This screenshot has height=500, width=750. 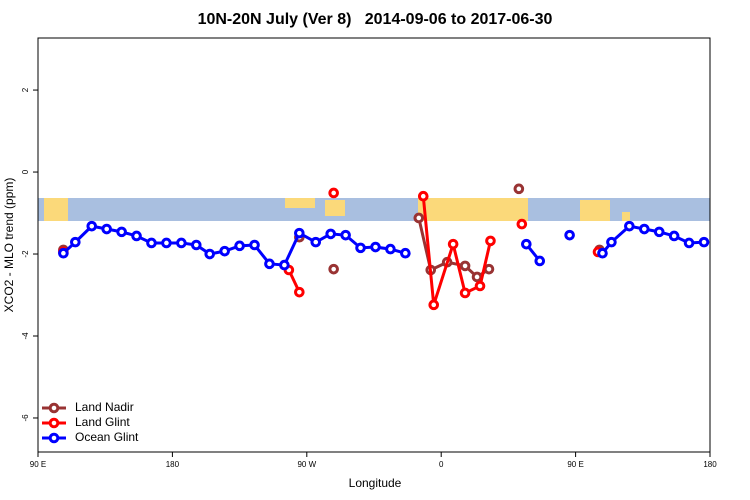 What do you see at coordinates (441, 464) in the screenshot?
I see `x-tick-label: 0` at bounding box center [441, 464].